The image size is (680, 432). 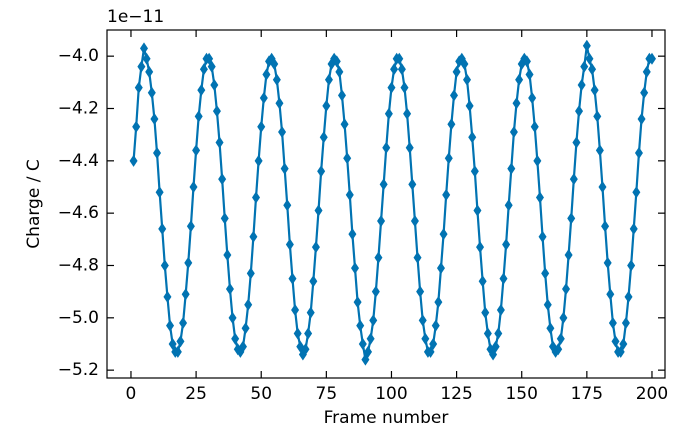 What do you see at coordinates (521, 394) in the screenshot?
I see `x-tick-label: 150` at bounding box center [521, 394].